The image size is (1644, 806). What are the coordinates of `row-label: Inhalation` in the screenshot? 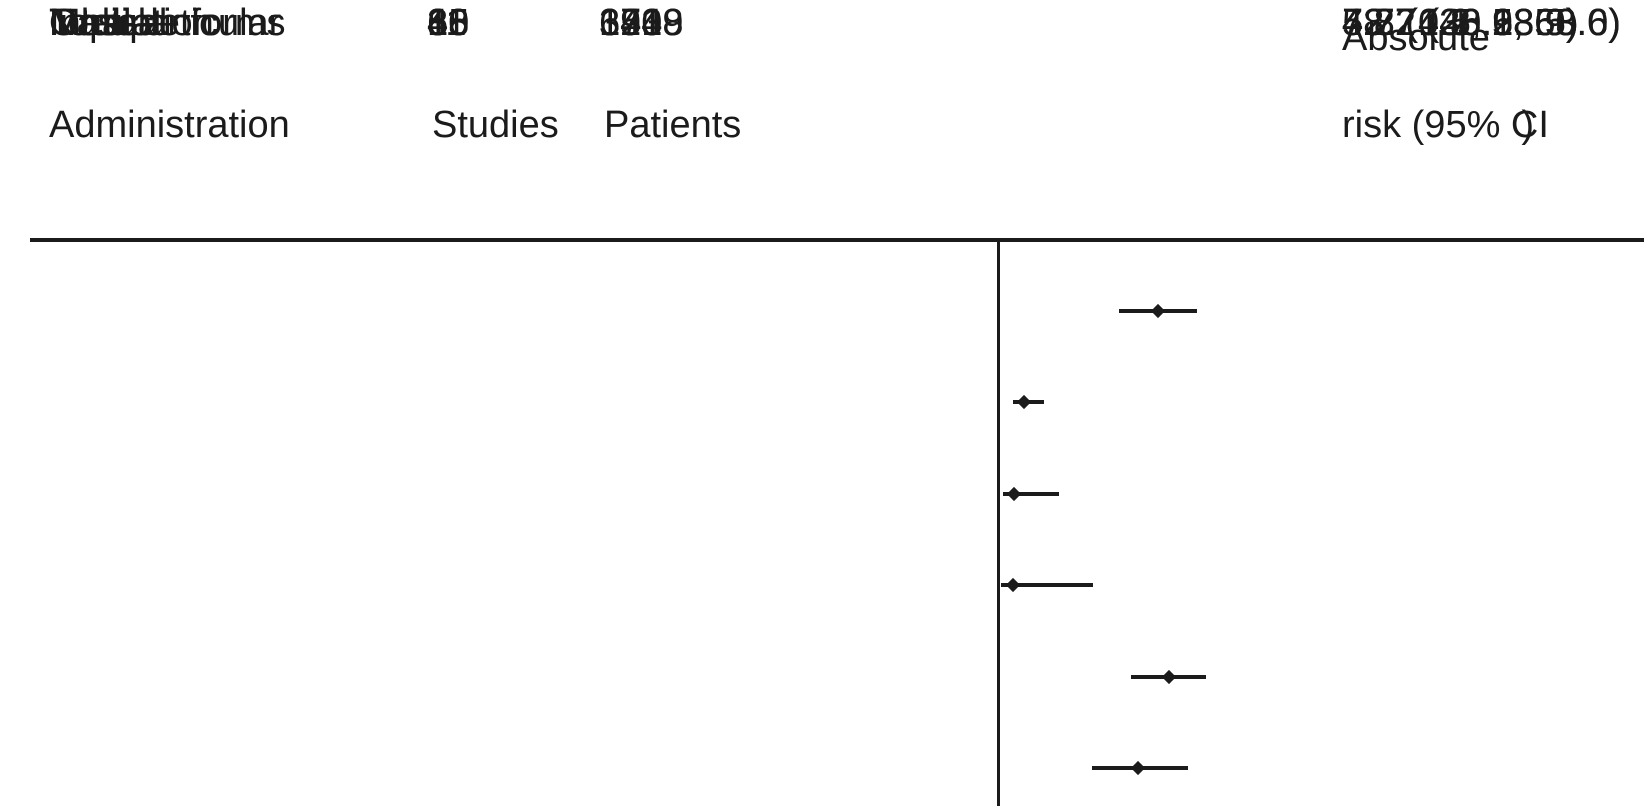 It's located at (131, 23).